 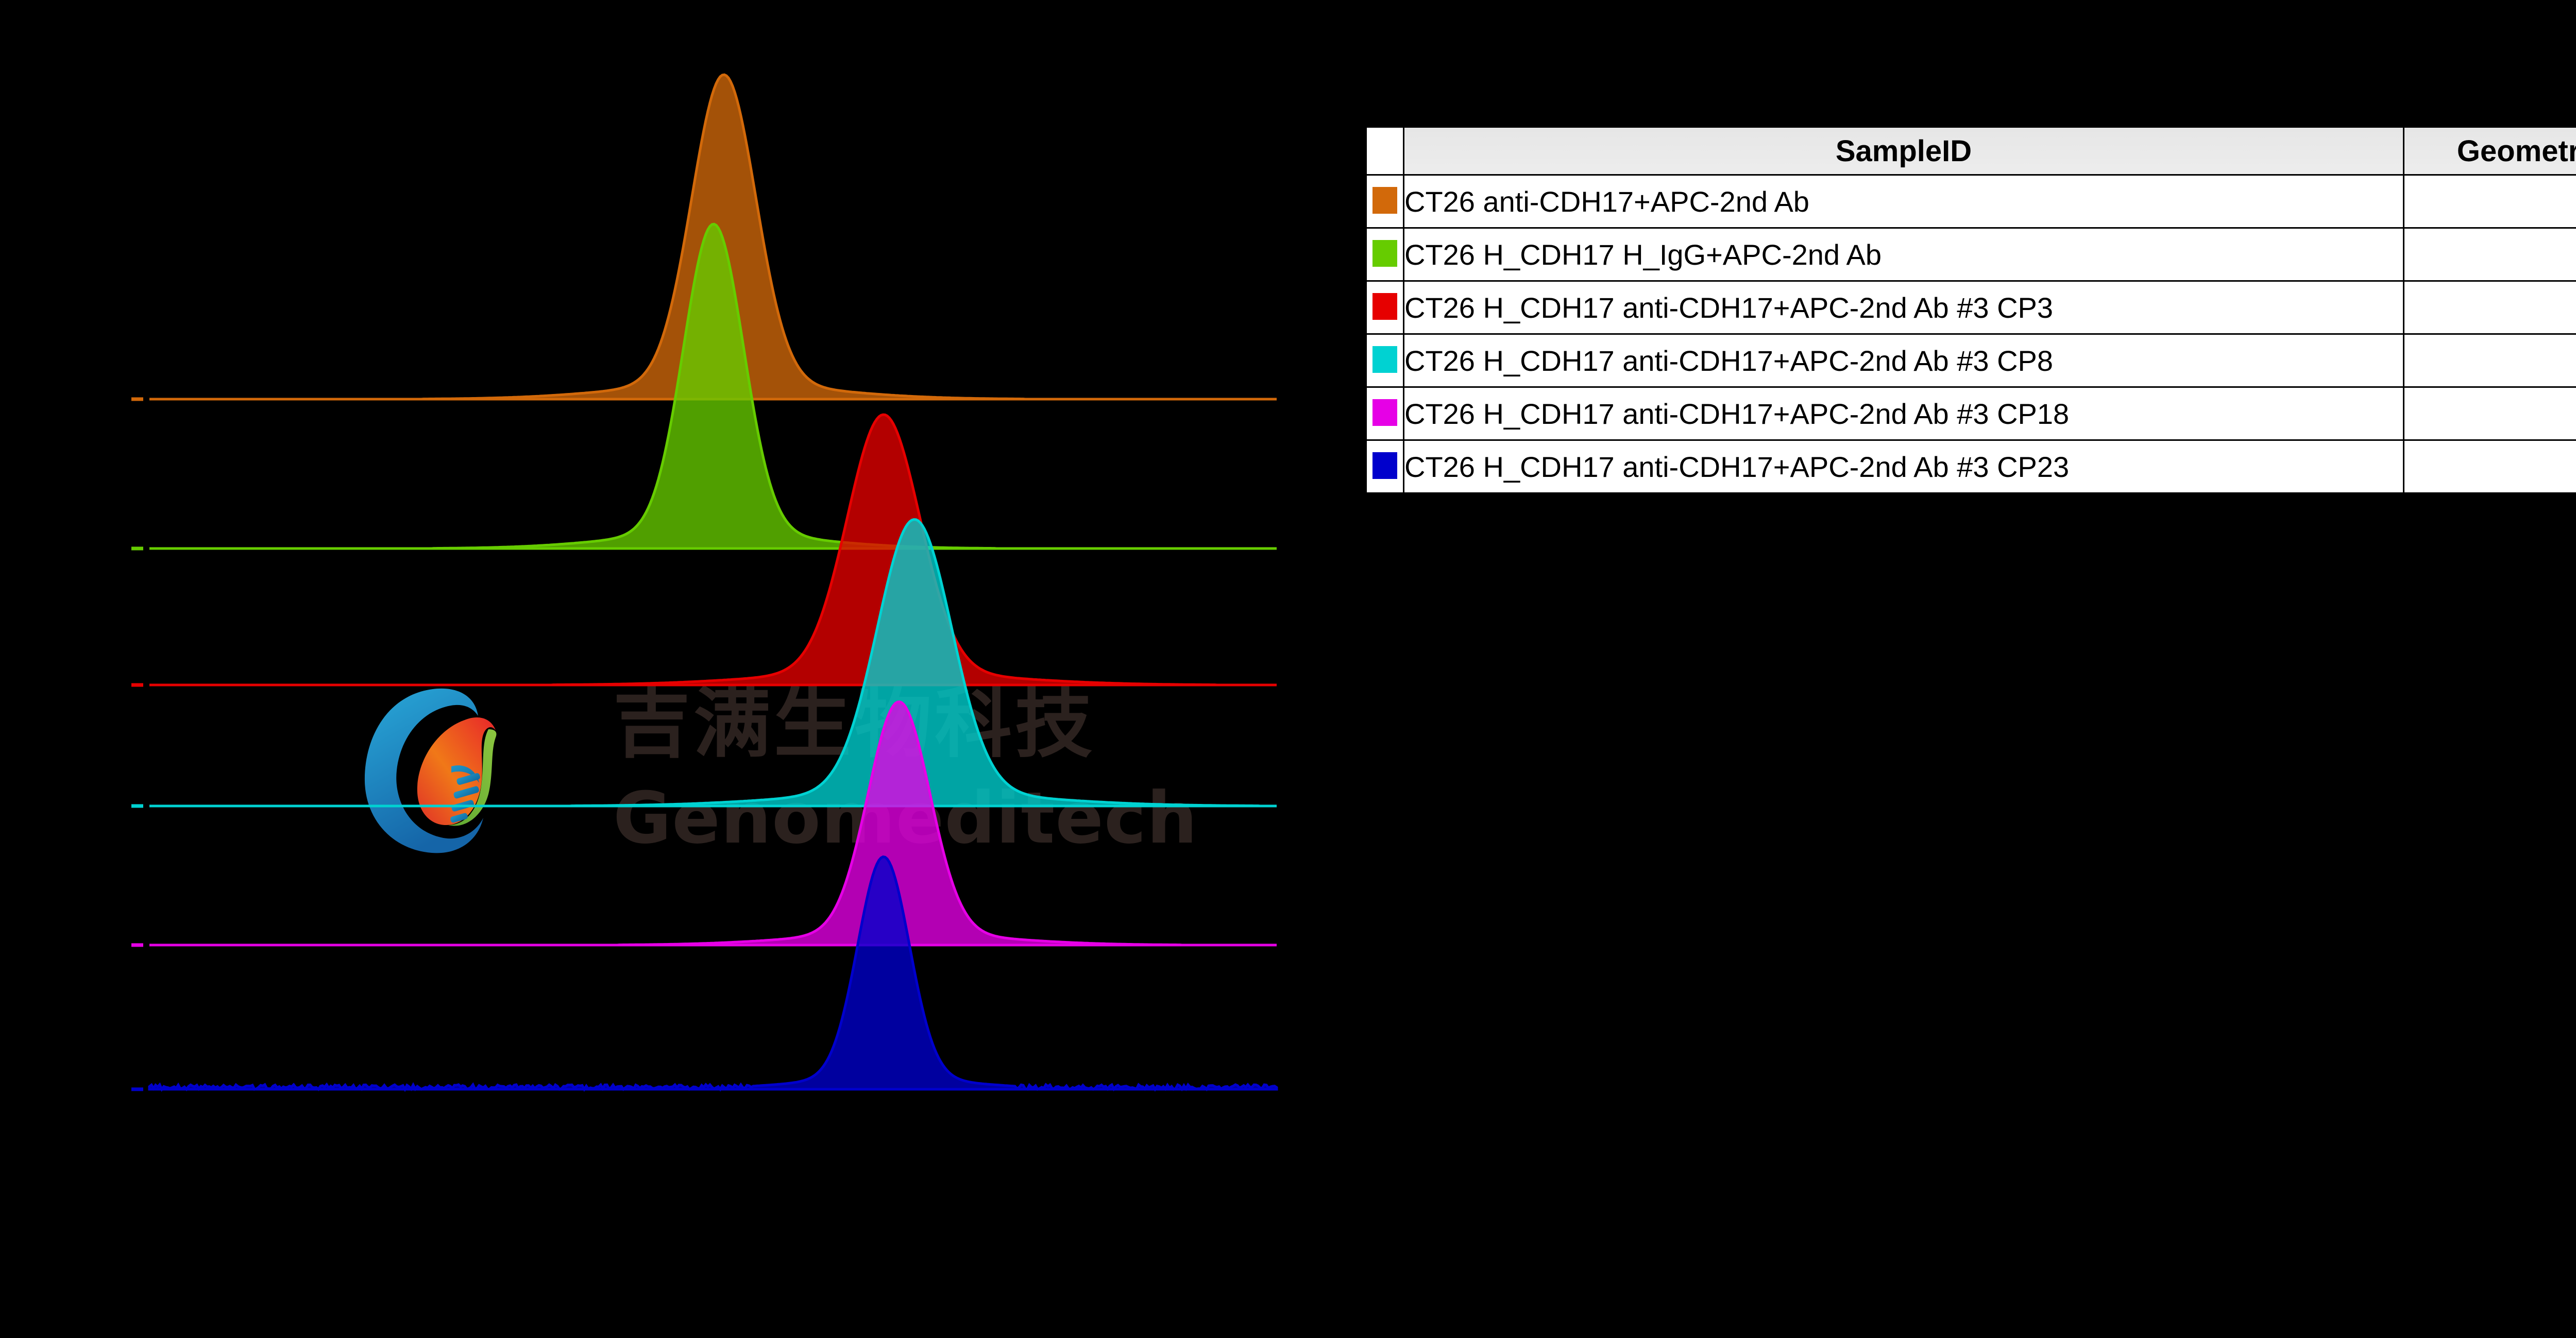 What do you see at coordinates (1903, 201) in the screenshot?
I see `cell-sample-id: CT26 anti-CDH17+APC-2nd Ab` at bounding box center [1903, 201].